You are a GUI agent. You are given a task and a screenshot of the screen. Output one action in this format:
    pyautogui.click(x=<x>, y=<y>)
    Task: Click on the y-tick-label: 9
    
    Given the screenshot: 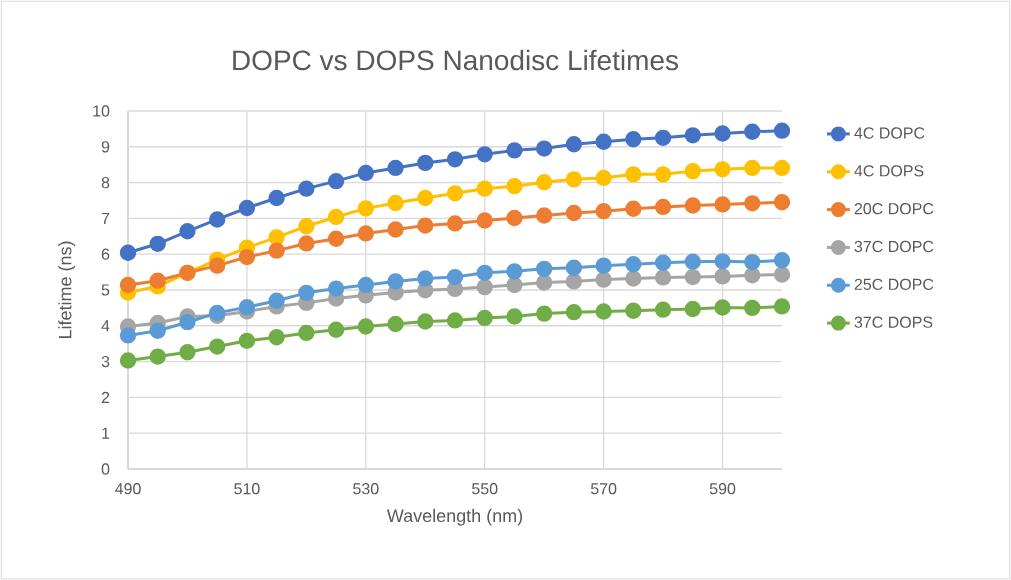 What is the action you would take?
    pyautogui.click(x=105, y=147)
    